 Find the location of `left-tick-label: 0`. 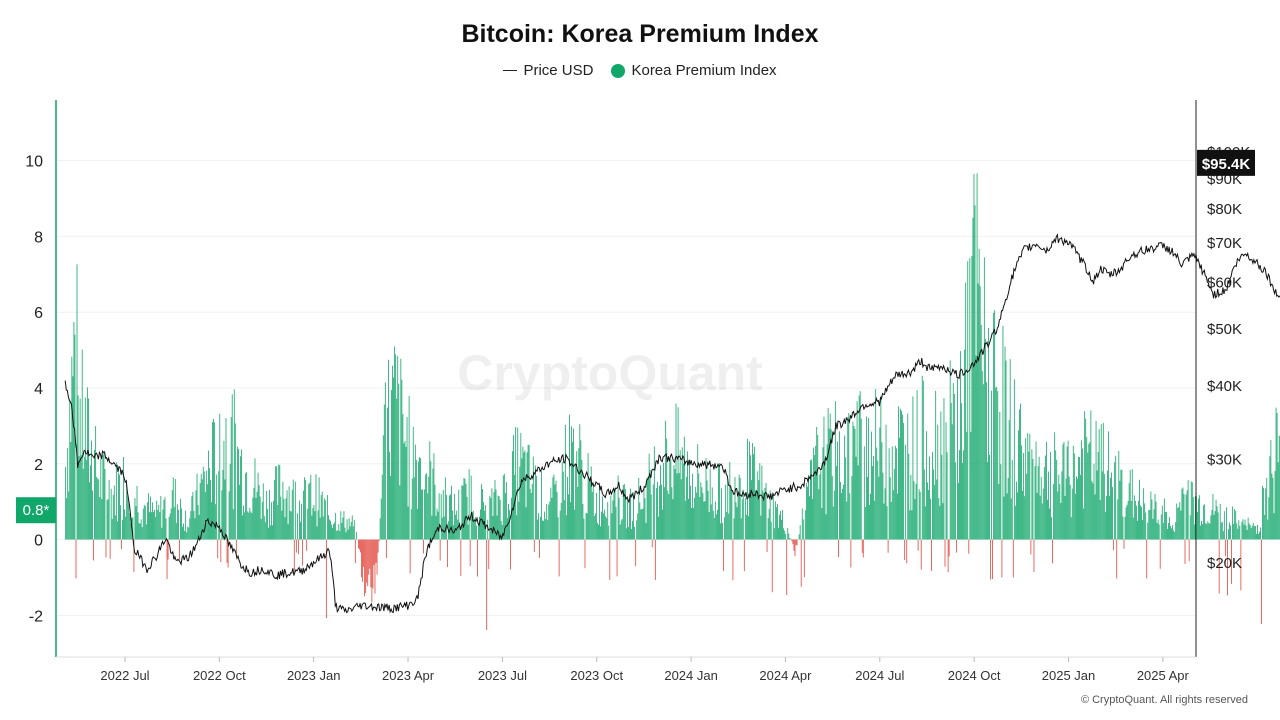

left-tick-label: 0 is located at coordinates (38, 541).